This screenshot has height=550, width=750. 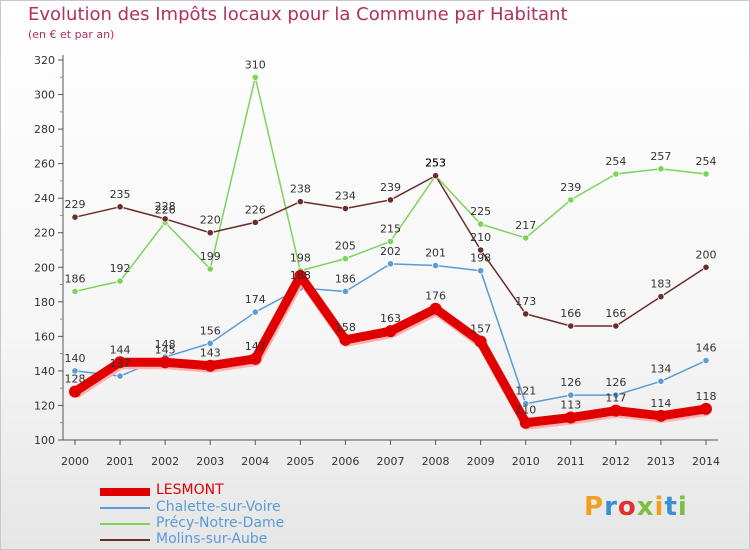 I want to click on y-tick-label: 300, so click(x=44, y=95).